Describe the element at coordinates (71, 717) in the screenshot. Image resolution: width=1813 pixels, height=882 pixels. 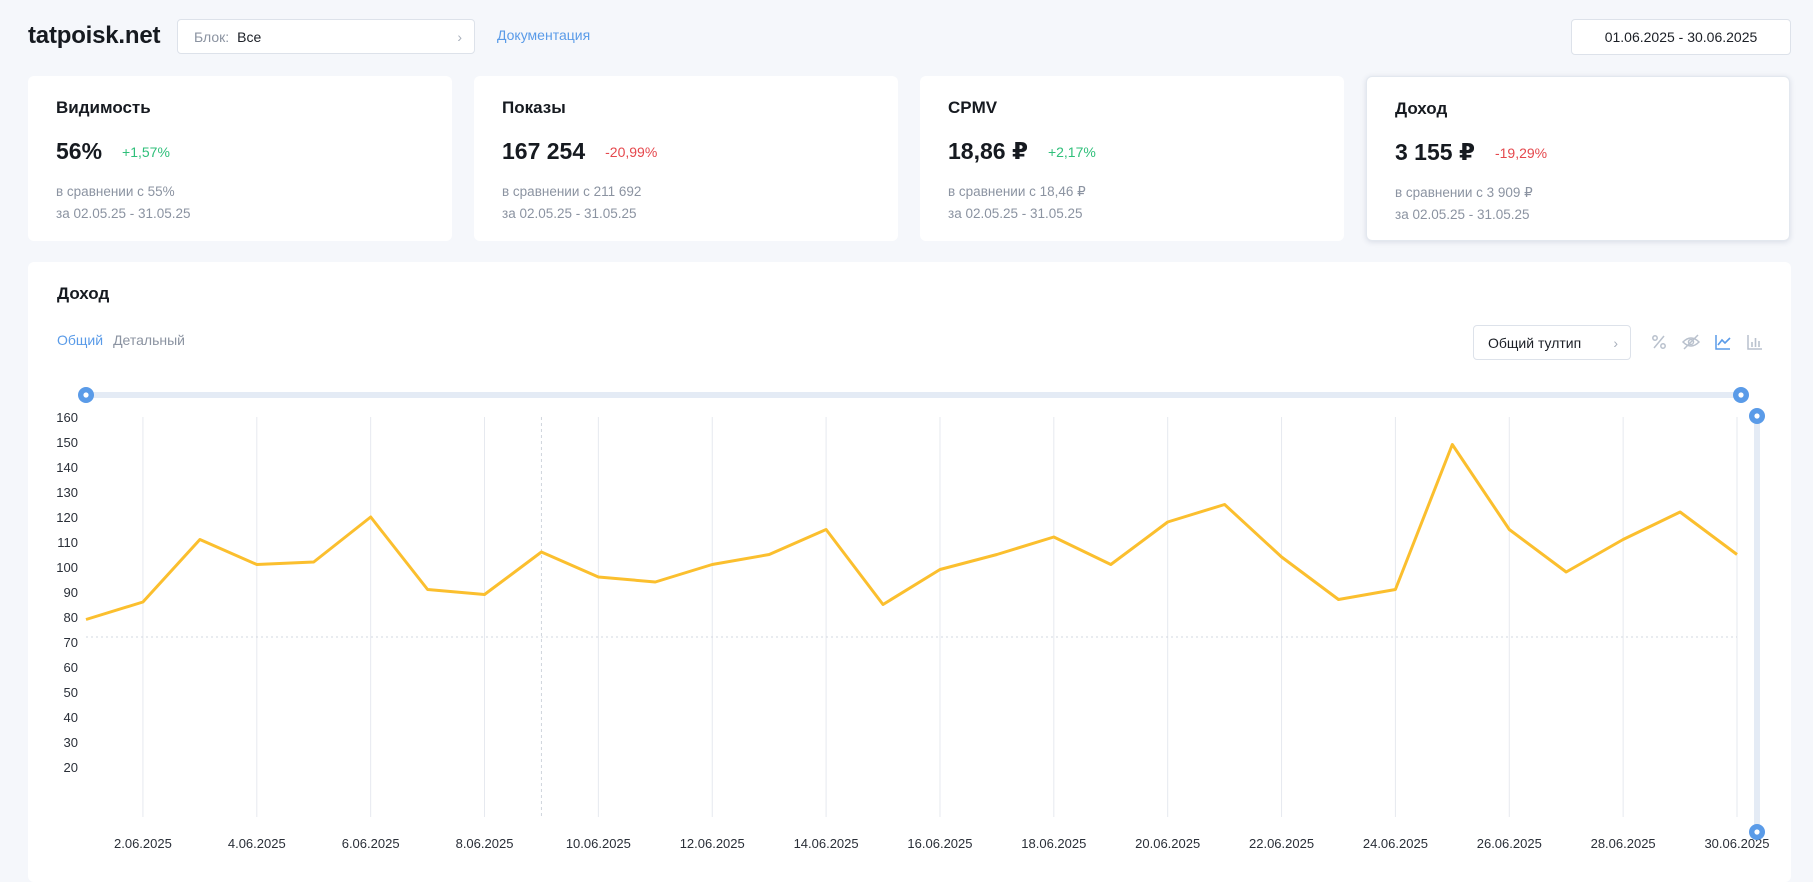
I see `y-tick-label: 40` at that location.